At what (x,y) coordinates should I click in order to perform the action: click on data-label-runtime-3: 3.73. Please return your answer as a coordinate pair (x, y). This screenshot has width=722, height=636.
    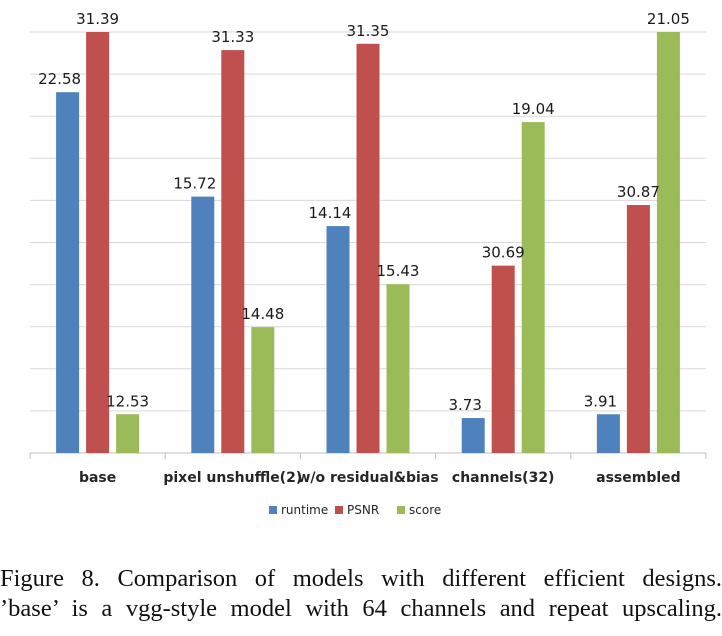
    Looking at the image, I should click on (464, 405).